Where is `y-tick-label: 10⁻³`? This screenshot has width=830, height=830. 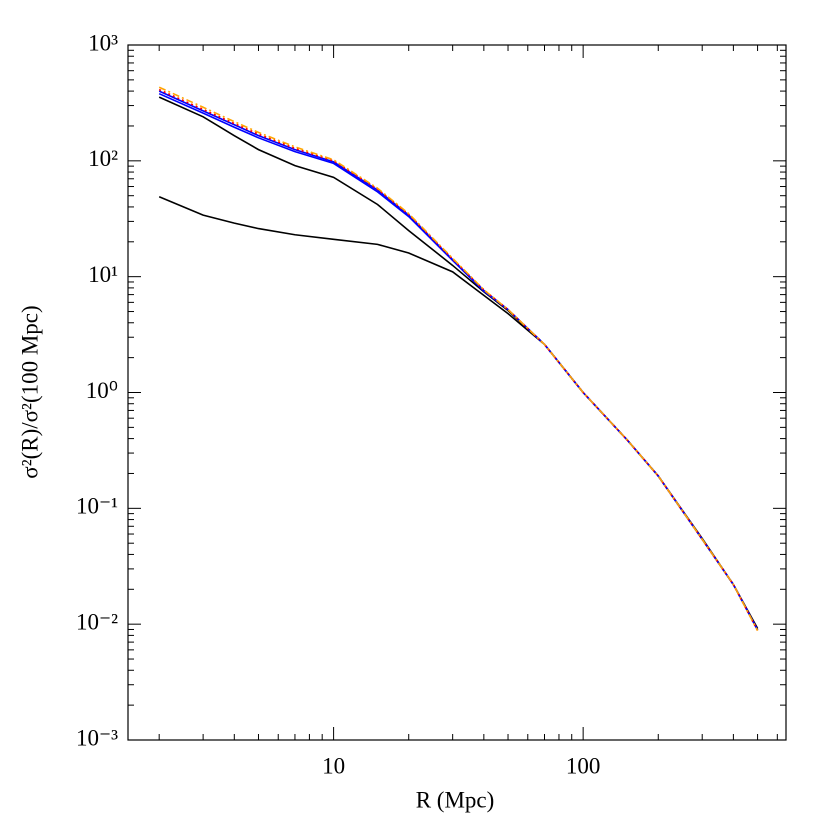 y-tick-label: 10⁻³ is located at coordinates (97, 737).